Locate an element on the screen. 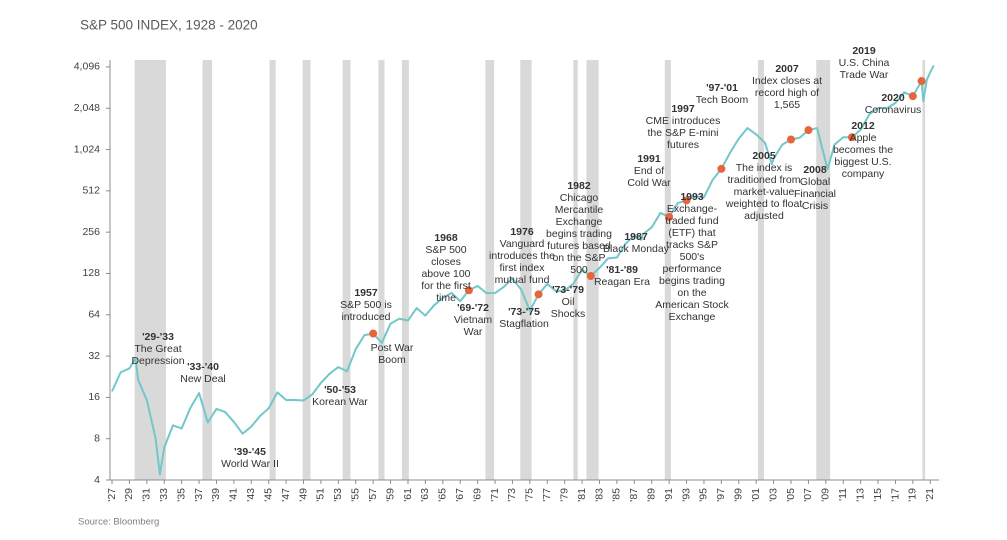 The height and width of the screenshot is (540, 1007). x-tick-label: '75 is located at coordinates (530, 495).